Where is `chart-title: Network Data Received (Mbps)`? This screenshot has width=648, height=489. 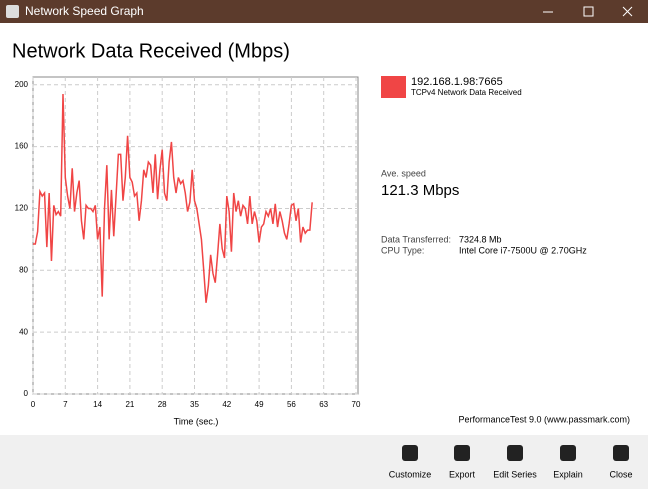 chart-title: Network Data Received (Mbps) is located at coordinates (151, 51).